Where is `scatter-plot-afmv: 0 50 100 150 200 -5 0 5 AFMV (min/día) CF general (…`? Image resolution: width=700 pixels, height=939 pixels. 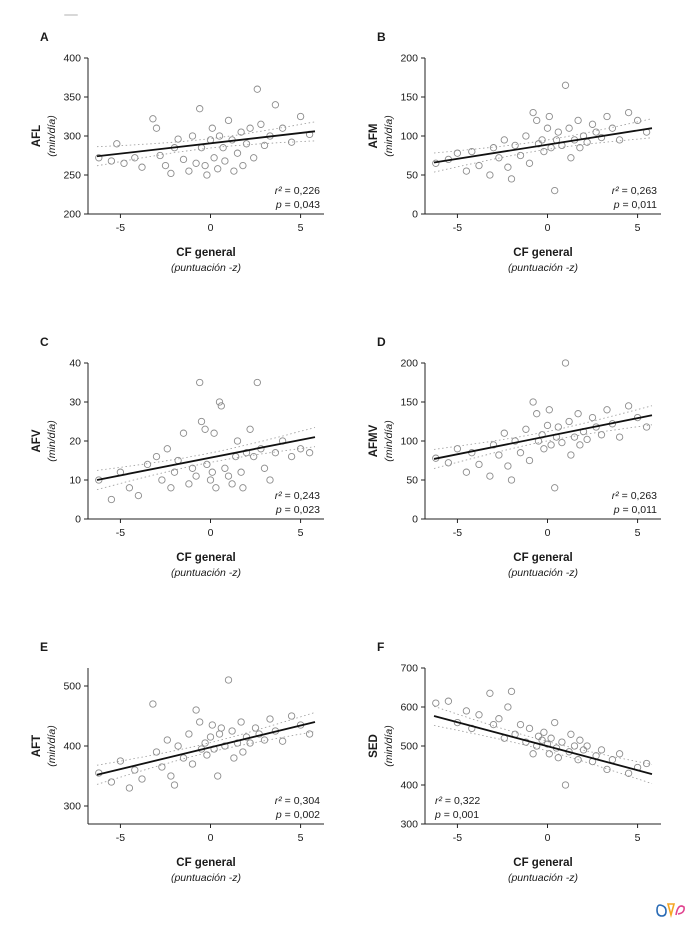 scatter-plot-afmv: 0 50 100 150 200 -5 0 5 AFMV (min/día) CF general (… is located at coordinates (514, 468).